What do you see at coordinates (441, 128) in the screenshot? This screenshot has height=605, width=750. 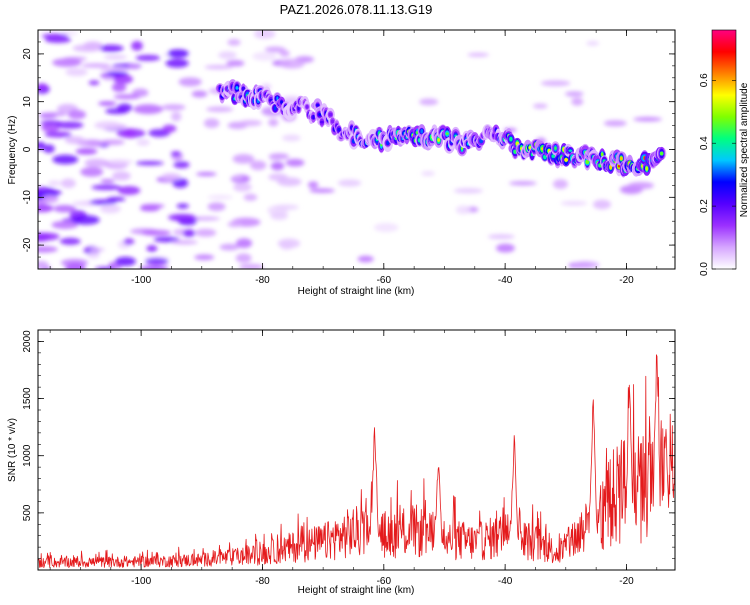 I see `heatmap-ridge-layer` at bounding box center [441, 128].